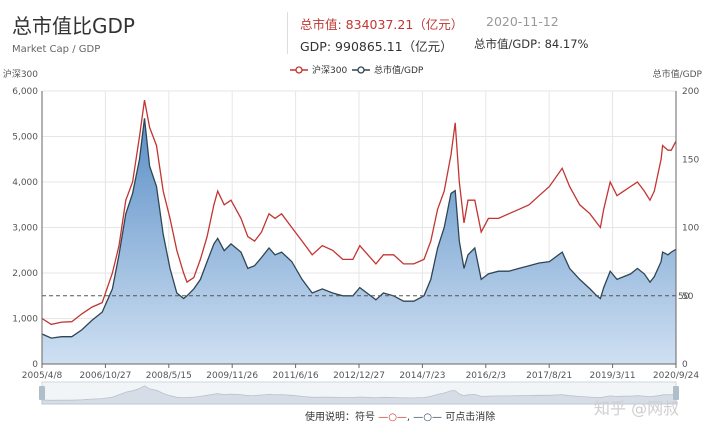 This screenshot has width=720, height=434. What do you see at coordinates (531, 44) in the screenshot?
I see `ratio-value: 总市值/GDP: 84.17%` at bounding box center [531, 44].